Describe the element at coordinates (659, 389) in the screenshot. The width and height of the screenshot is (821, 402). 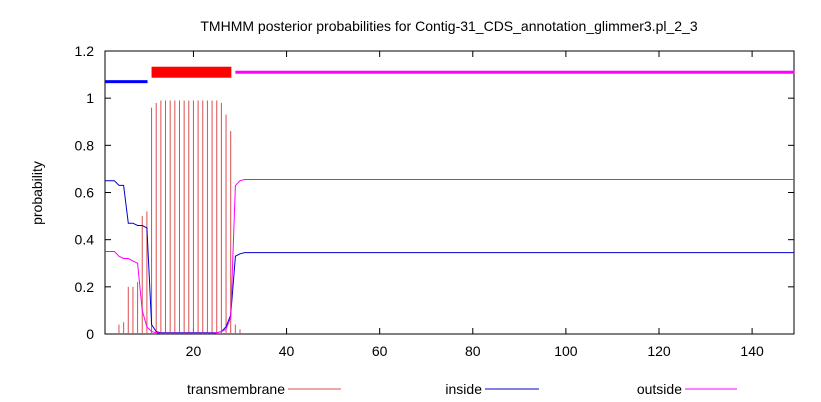
I see `legend-label-outside: outside` at that location.